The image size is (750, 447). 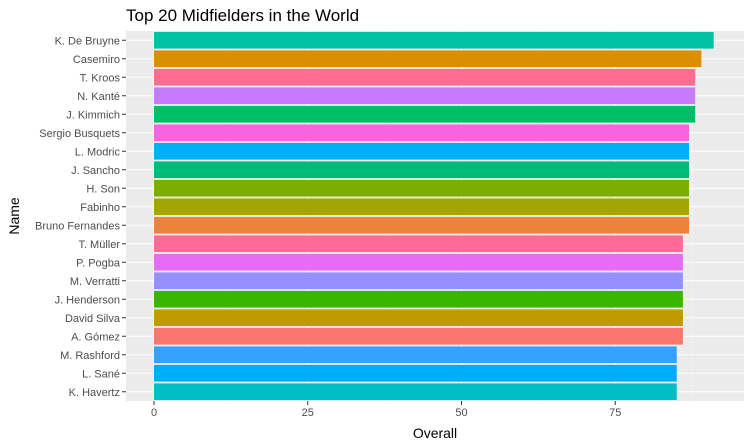 What do you see at coordinates (87, 300) in the screenshot?
I see `y-tick-label: J. Henderson` at bounding box center [87, 300].